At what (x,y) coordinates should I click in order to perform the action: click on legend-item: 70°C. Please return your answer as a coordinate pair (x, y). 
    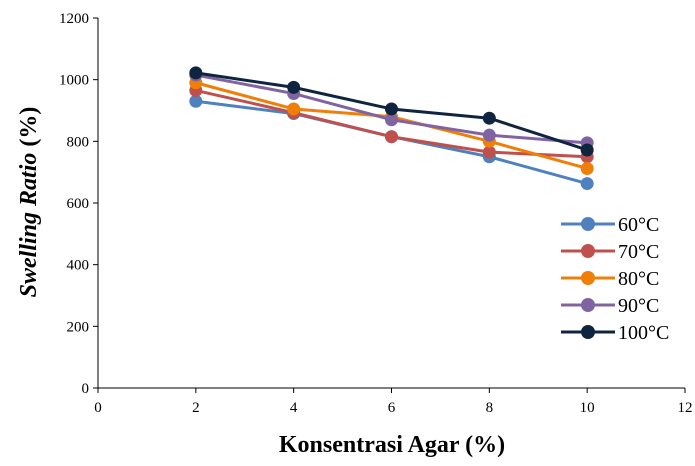
    Looking at the image, I should click on (610, 252).